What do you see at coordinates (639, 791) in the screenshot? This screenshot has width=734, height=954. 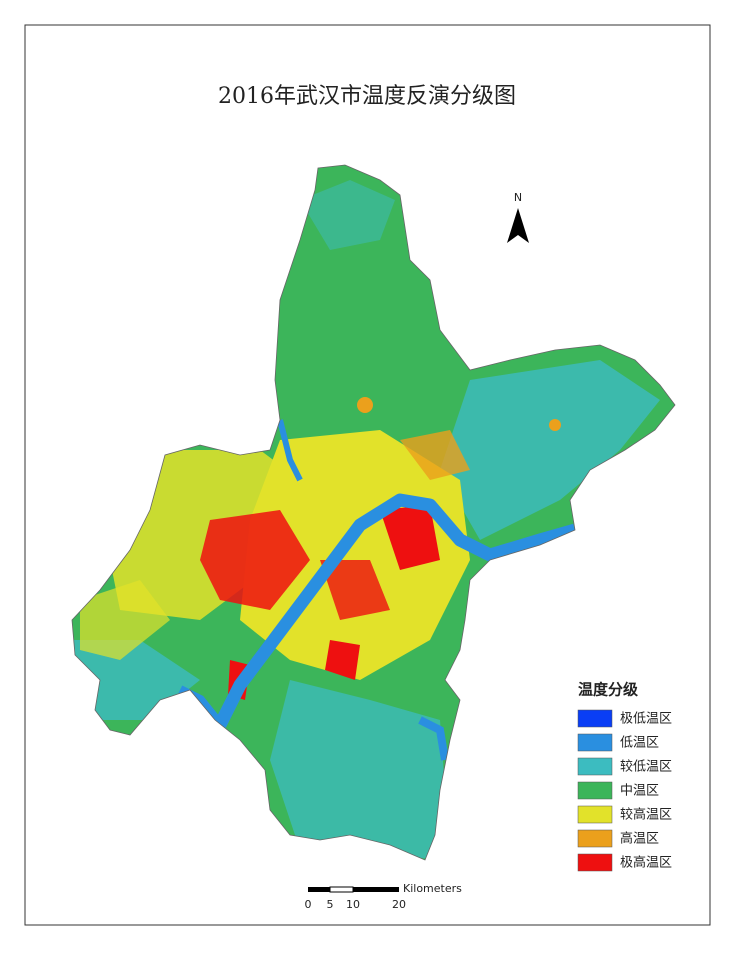 I see `legend-label: 中温区` at bounding box center [639, 791].